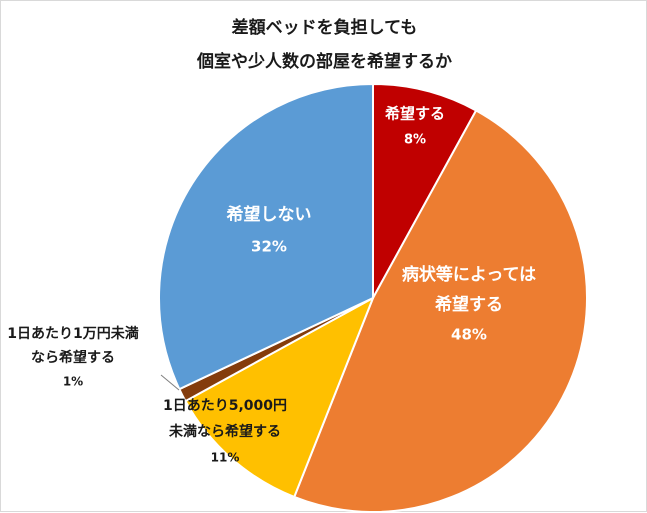 This screenshot has width=647, height=513. Describe the element at coordinates (269, 247) in the screenshot. I see `slice-percent-label-4: 32%` at that location.